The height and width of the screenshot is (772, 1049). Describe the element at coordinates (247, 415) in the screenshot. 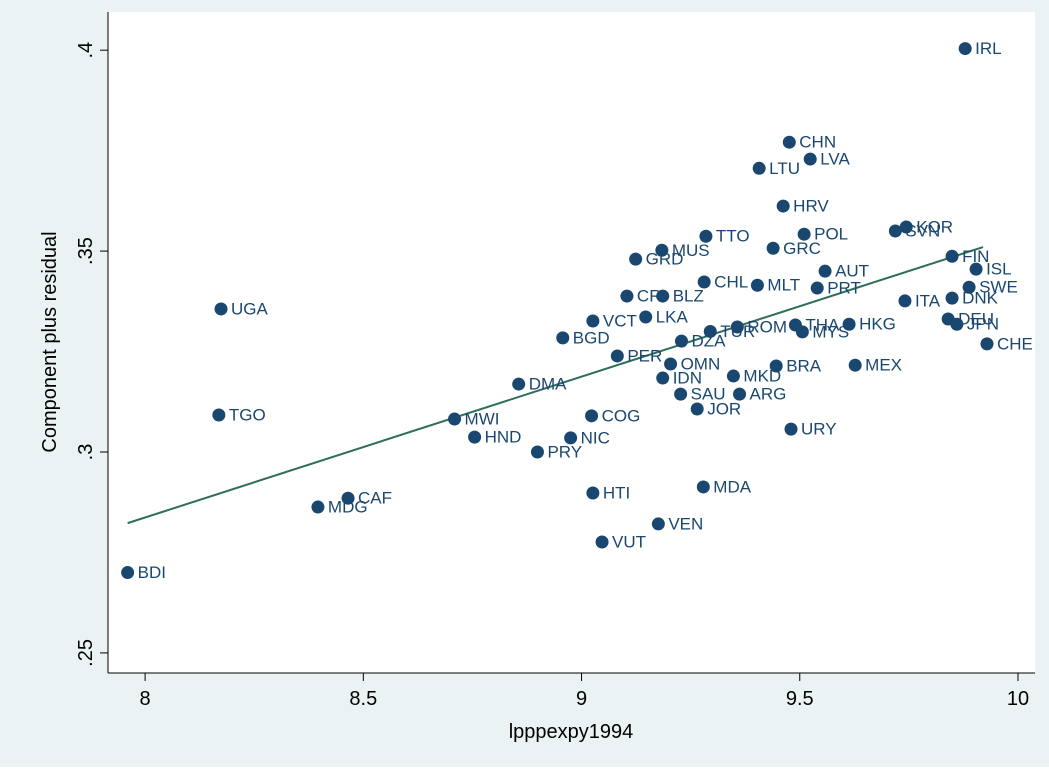

I see `point-label: TGO` at that location.